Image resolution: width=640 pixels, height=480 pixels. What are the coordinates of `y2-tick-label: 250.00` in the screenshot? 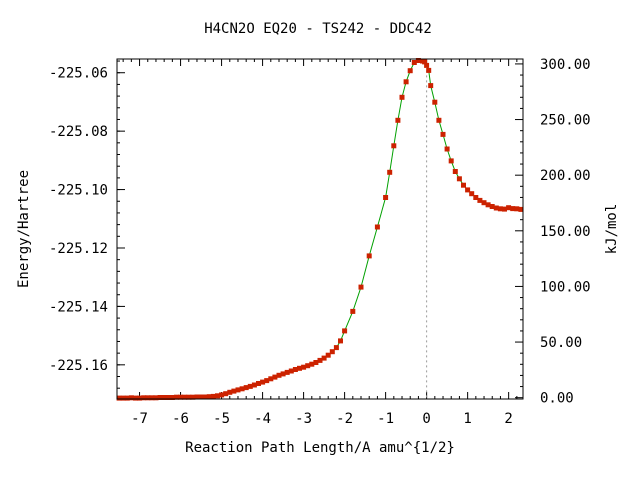 It's located at (565, 121).